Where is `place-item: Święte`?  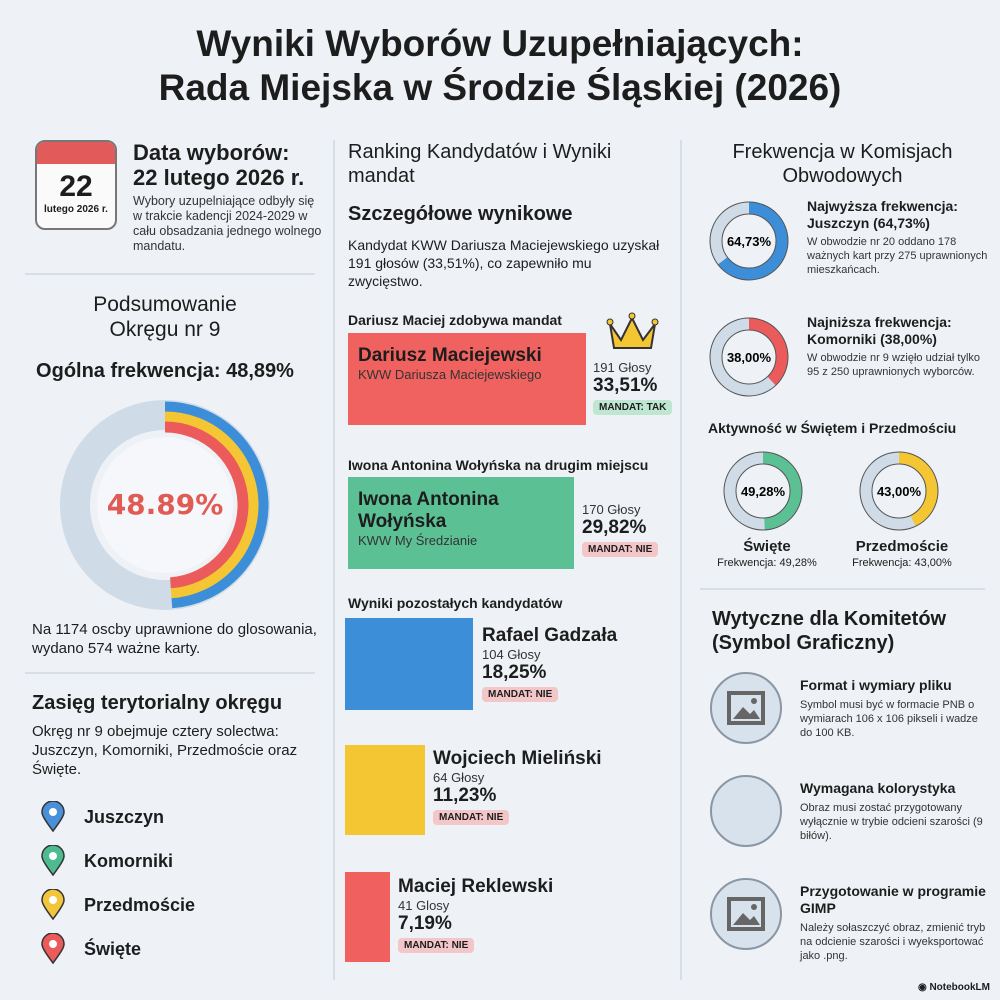
place-item: Święte is located at coordinates (117, 949).